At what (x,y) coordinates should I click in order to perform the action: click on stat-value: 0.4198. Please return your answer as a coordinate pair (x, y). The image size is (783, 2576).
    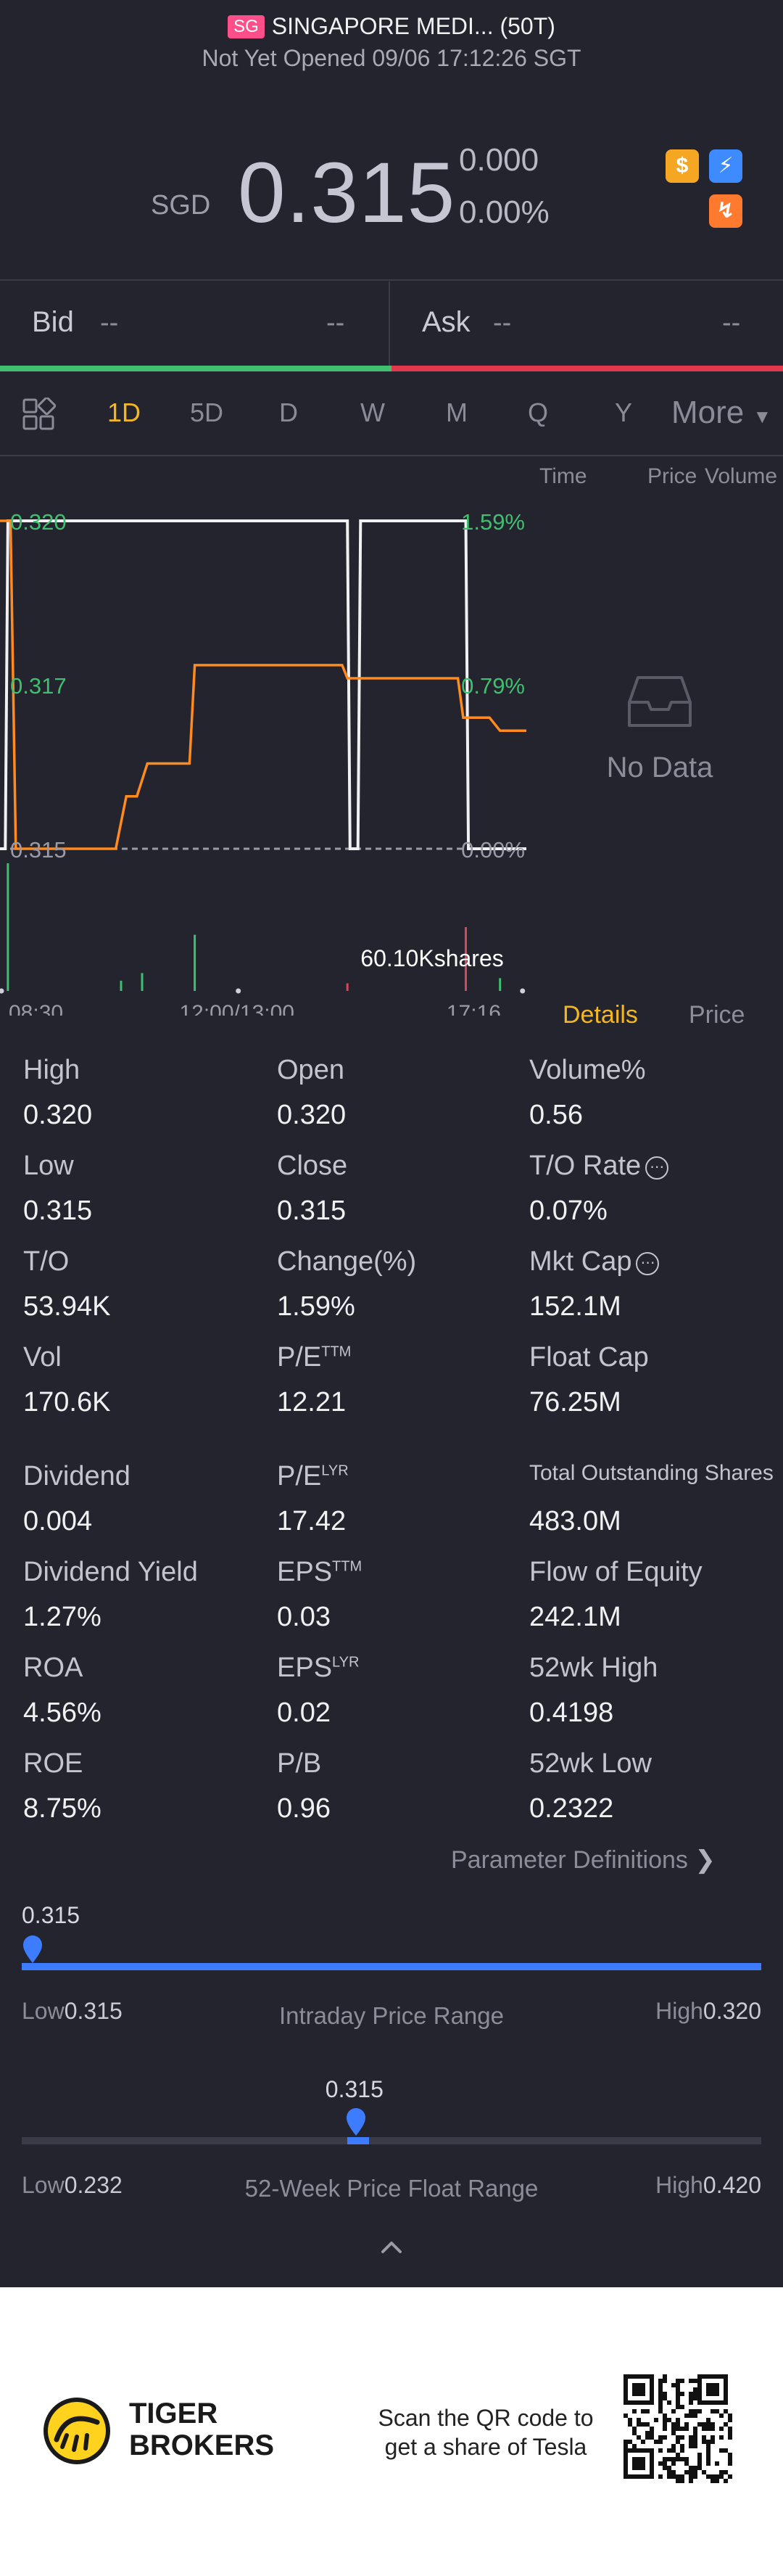
    Looking at the image, I should click on (571, 1713).